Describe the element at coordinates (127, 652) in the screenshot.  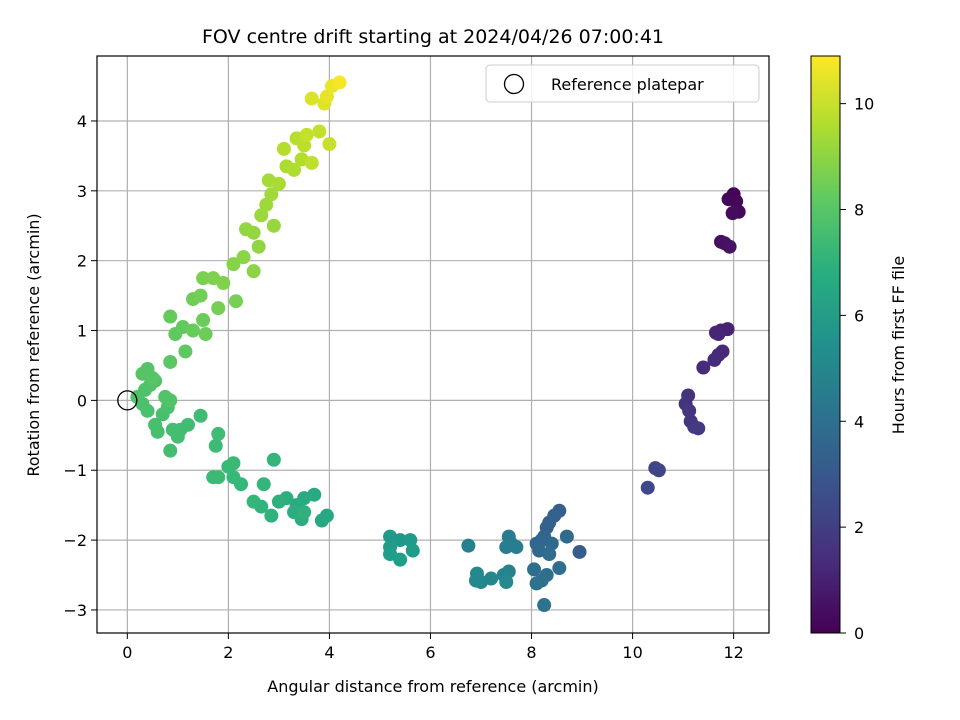
I see `x-tick-label: 0` at that location.